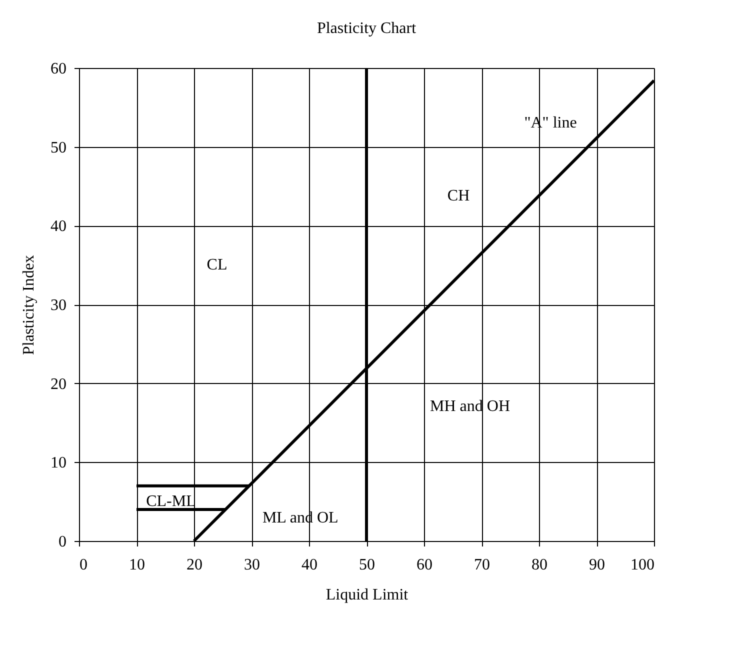  Describe the element at coordinates (366, 28) in the screenshot. I see `chart-title: Plasticity Chart` at that location.